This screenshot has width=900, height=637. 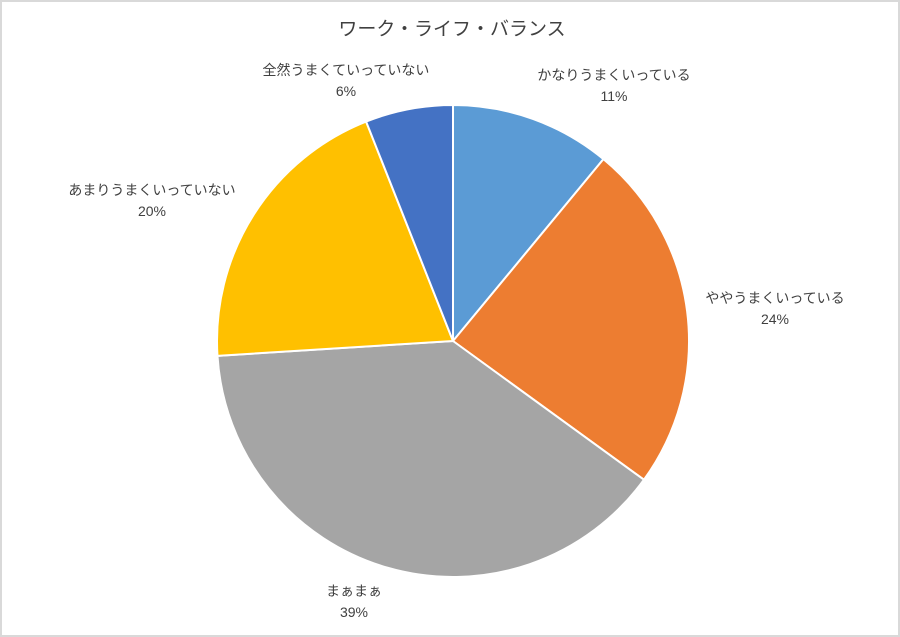 I want to click on slice-label-percent: 24%, so click(x=775, y=319).